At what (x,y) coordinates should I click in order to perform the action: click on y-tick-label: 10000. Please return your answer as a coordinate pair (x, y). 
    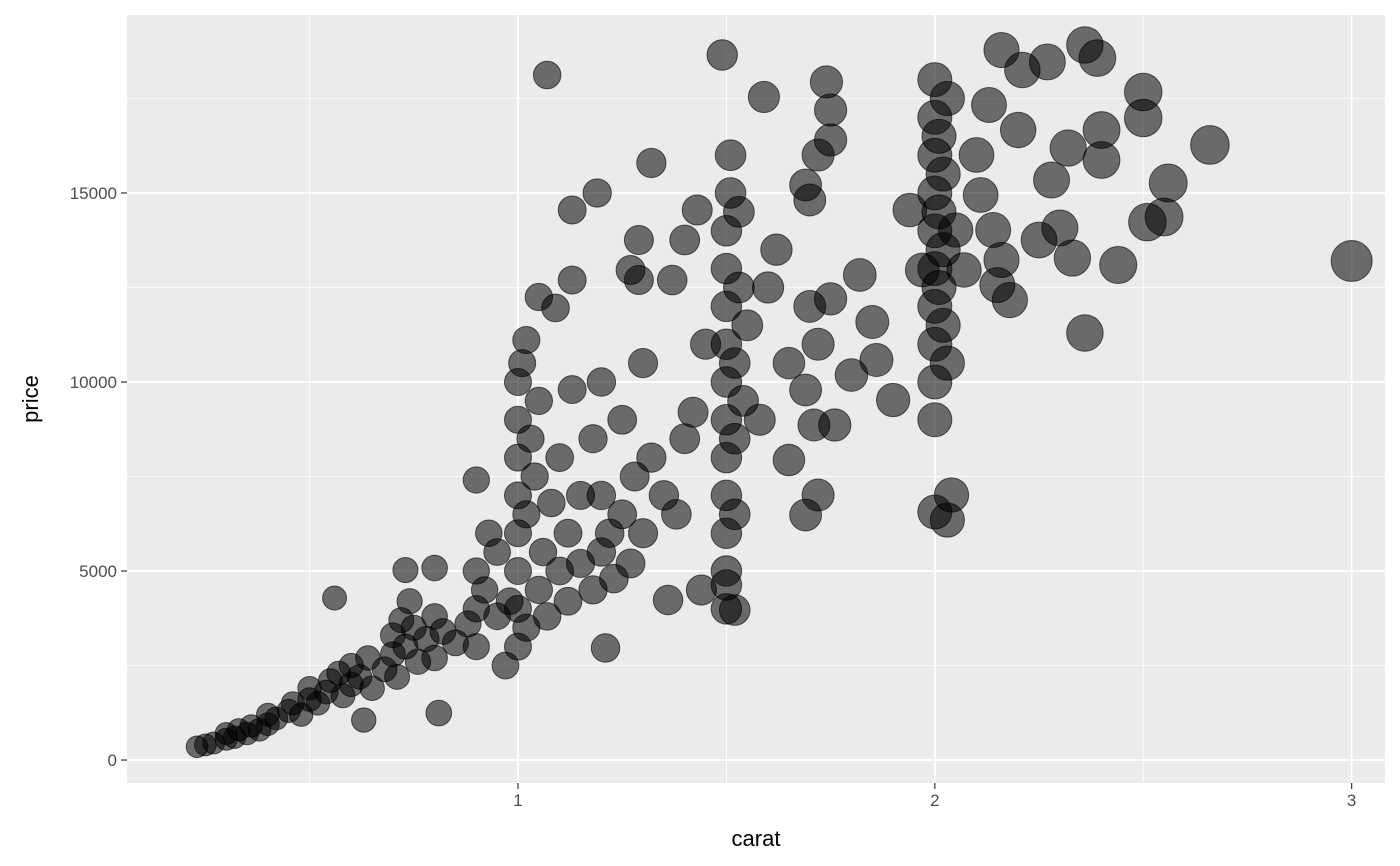
    Looking at the image, I should click on (93, 382).